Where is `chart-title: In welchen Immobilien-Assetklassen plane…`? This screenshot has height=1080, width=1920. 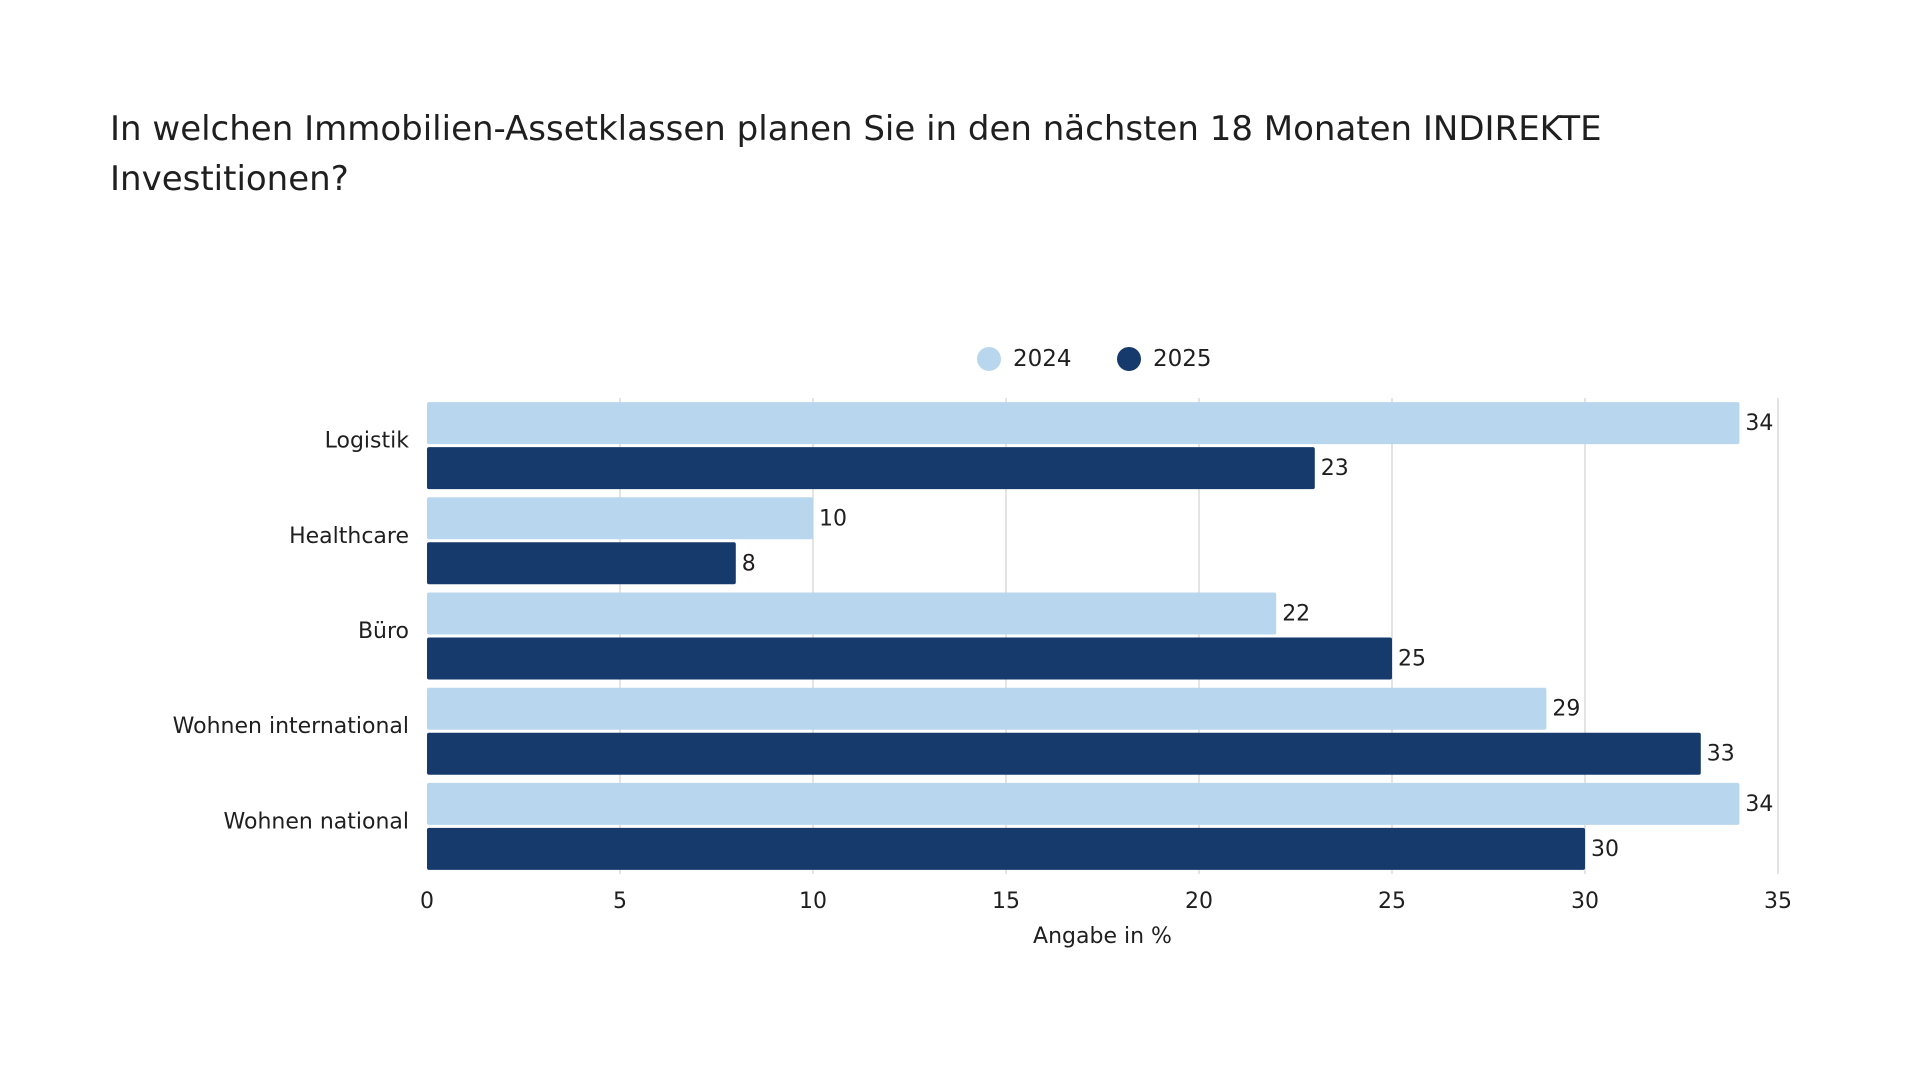
chart-title: In welchen Immobilien-Assetklassen plane… is located at coordinates (856, 154).